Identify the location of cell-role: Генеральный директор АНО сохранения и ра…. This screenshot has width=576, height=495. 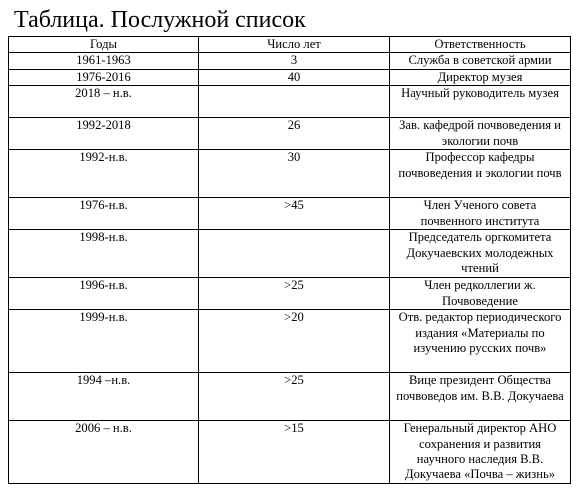
(480, 452).